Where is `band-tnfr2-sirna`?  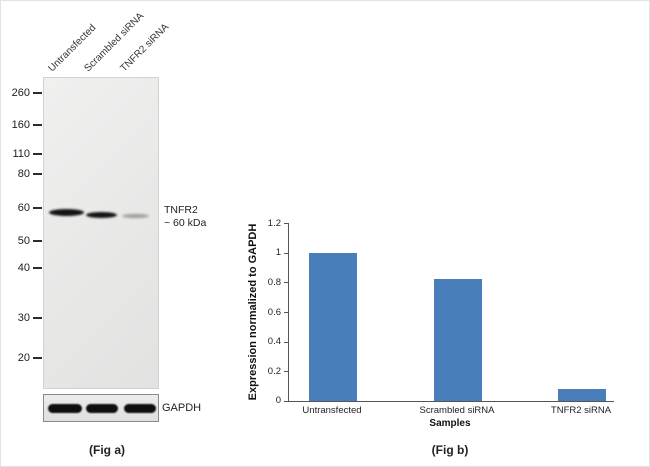 band-tnfr2-sirna is located at coordinates (135, 216).